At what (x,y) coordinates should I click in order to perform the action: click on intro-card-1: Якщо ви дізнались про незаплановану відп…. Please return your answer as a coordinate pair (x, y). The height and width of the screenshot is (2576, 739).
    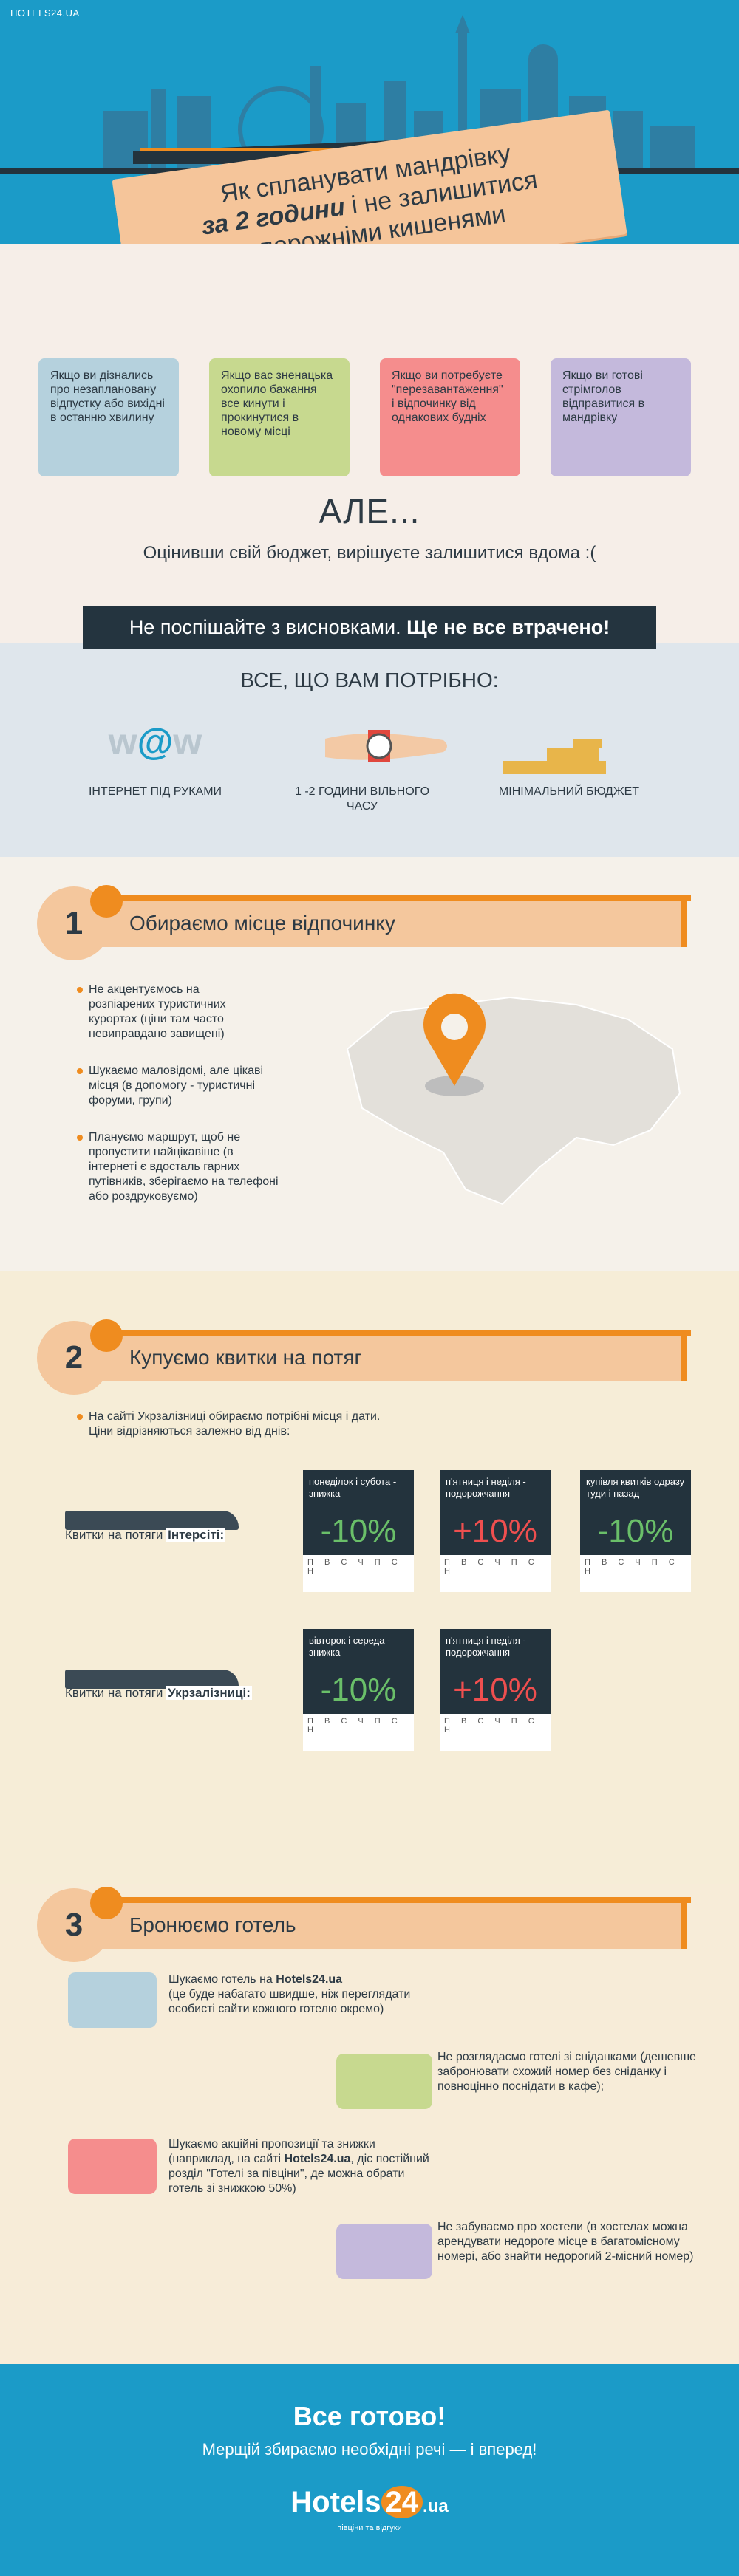
    Looking at the image, I should click on (108, 417).